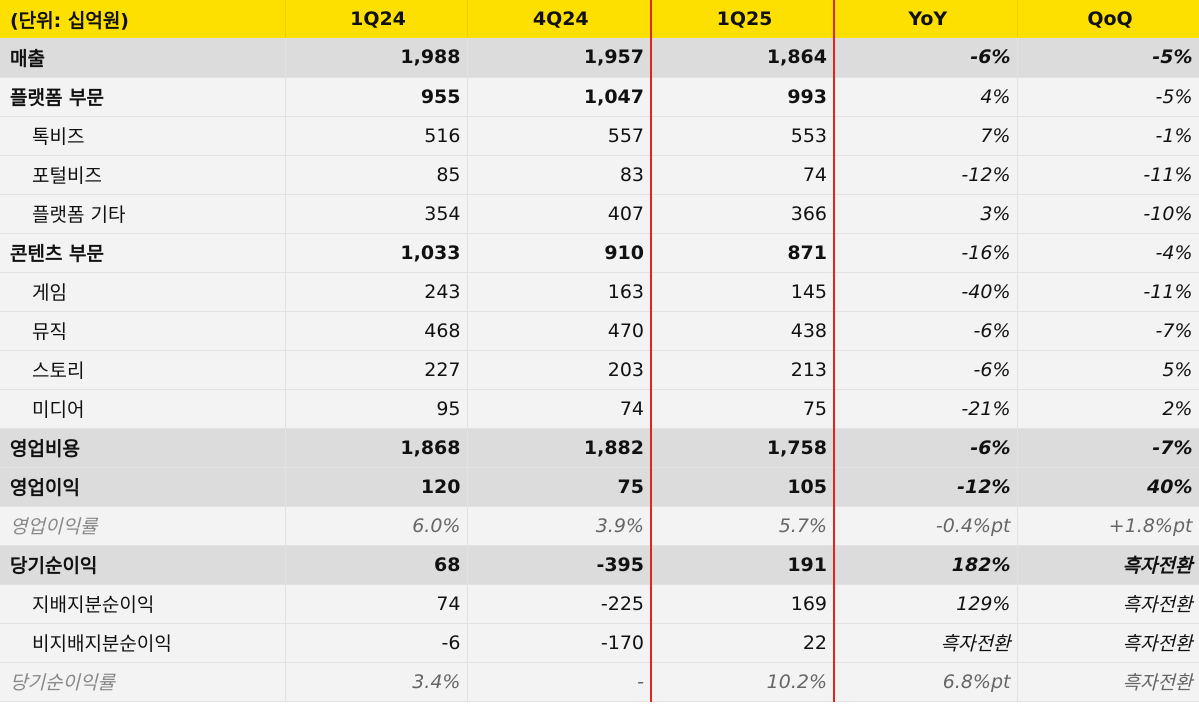  What do you see at coordinates (143, 331) in the screenshot?
I see `row-label: 뮤직` at bounding box center [143, 331].